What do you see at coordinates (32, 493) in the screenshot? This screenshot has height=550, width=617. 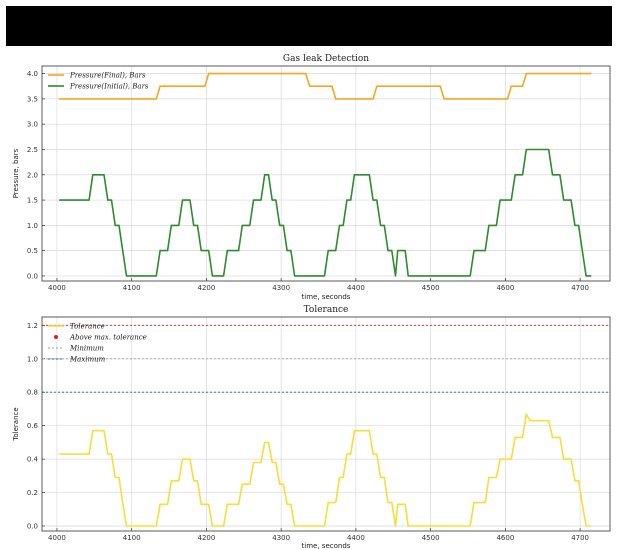 I see `y-tick-label: 0.2` at bounding box center [32, 493].